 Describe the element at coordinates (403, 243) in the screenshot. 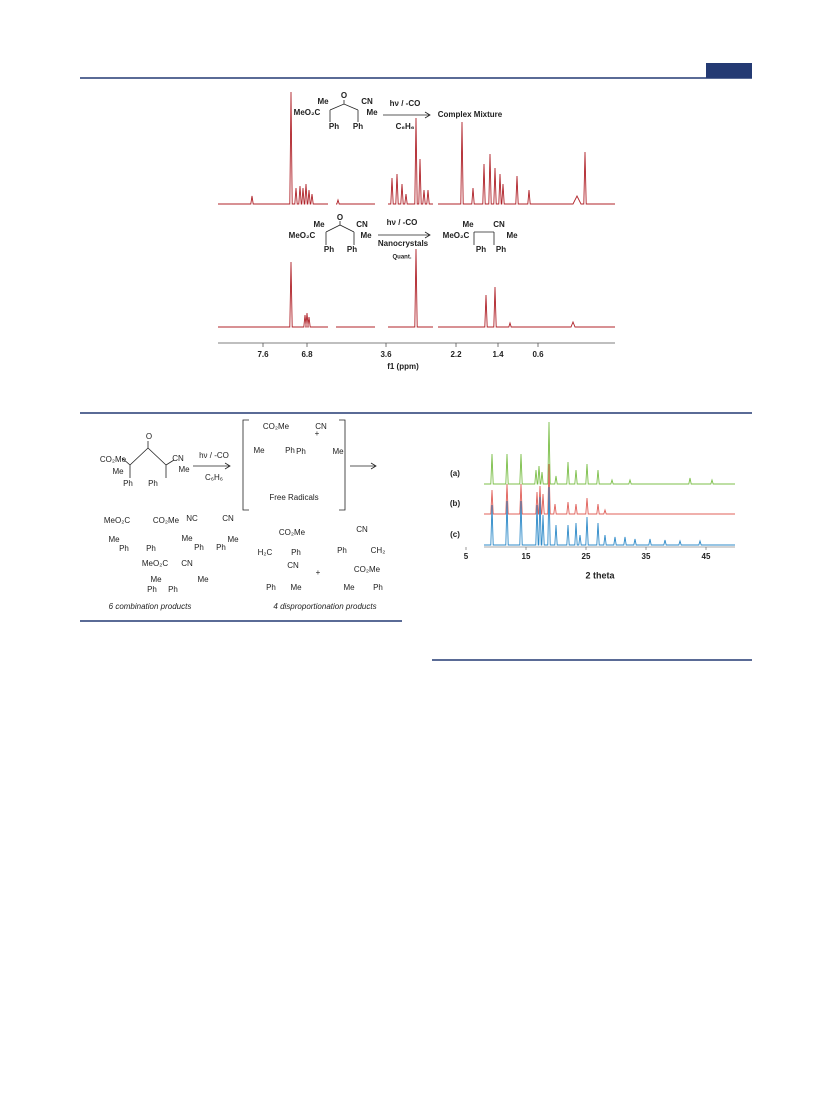

I see `chem-label: Nanocrystals` at that location.